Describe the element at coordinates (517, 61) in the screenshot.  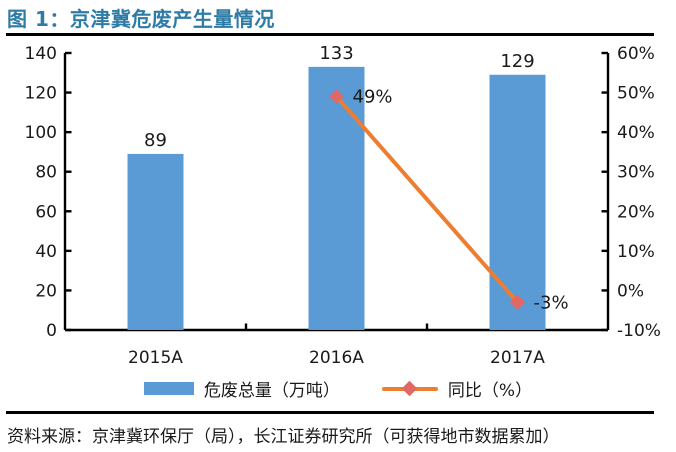
I see `bar-value-label: 129` at that location.